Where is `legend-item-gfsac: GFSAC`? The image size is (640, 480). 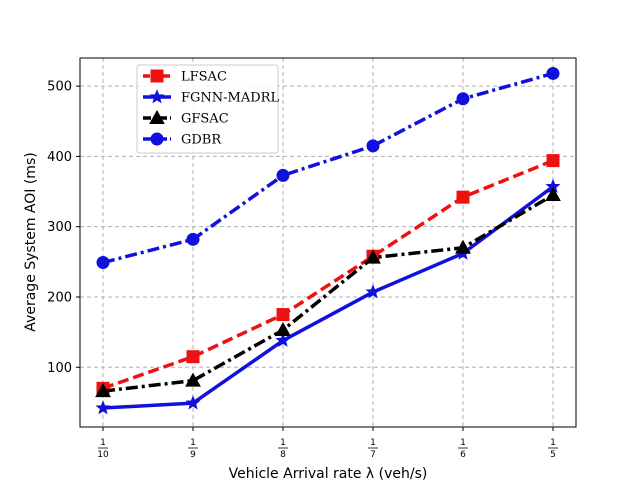
legend-item-gfsac: GFSAC is located at coordinates (186, 118).